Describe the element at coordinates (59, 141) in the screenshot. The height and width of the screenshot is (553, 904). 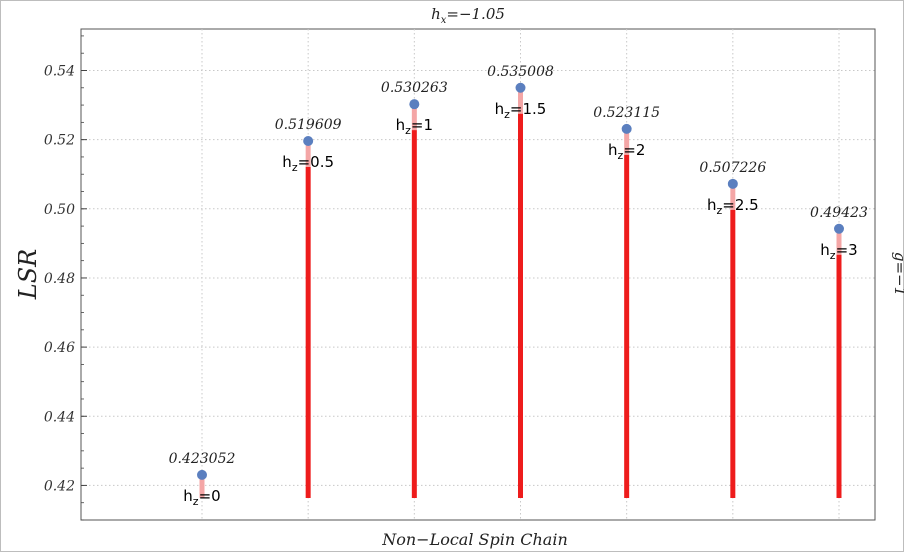
I see `y-tick-label: 0.52` at that location.